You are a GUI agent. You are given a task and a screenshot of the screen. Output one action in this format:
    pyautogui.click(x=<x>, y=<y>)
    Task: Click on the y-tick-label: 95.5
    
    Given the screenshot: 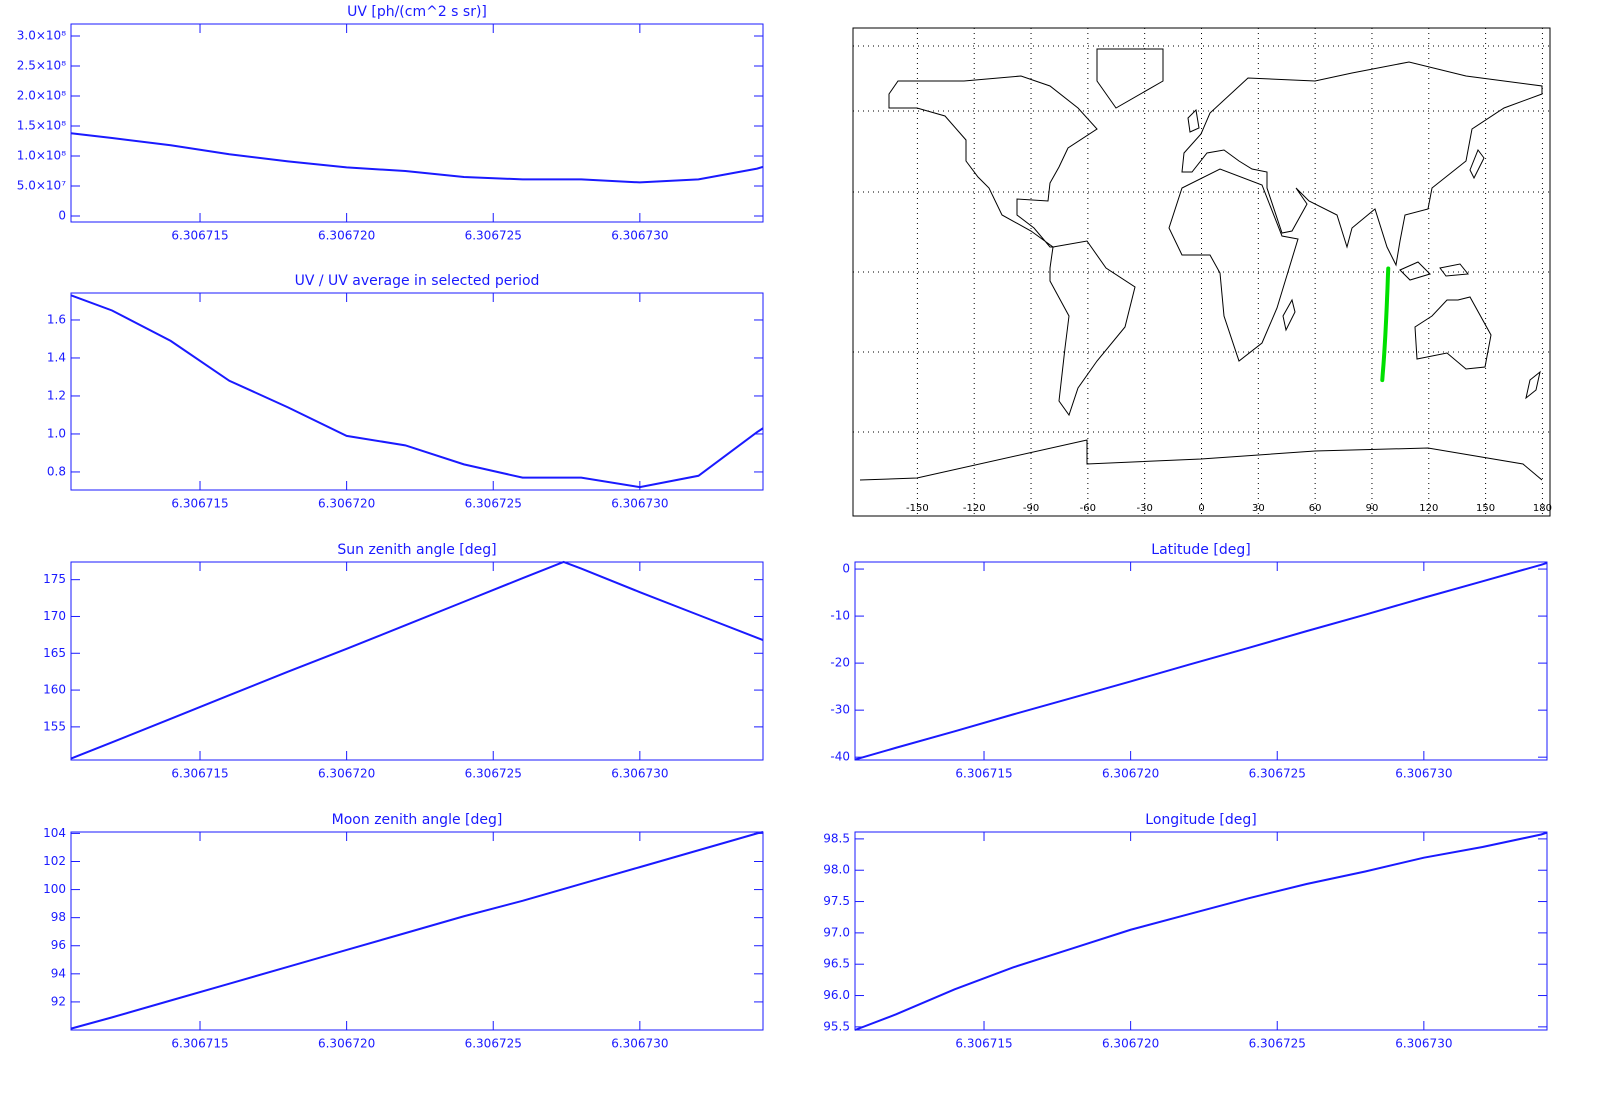 What is the action you would take?
    pyautogui.click(x=836, y=1026)
    